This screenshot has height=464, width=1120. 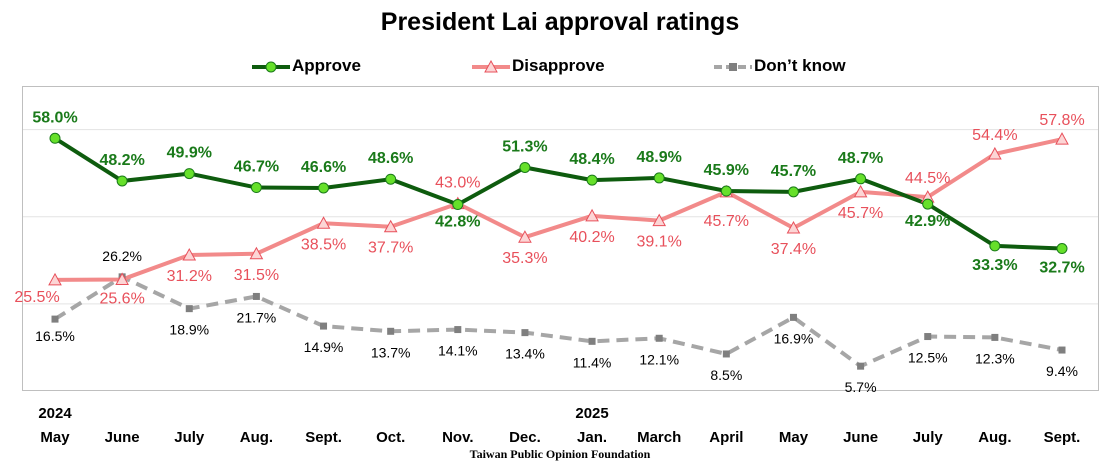 What do you see at coordinates (55, 437) in the screenshot?
I see `x-tick-label-0: May` at bounding box center [55, 437].